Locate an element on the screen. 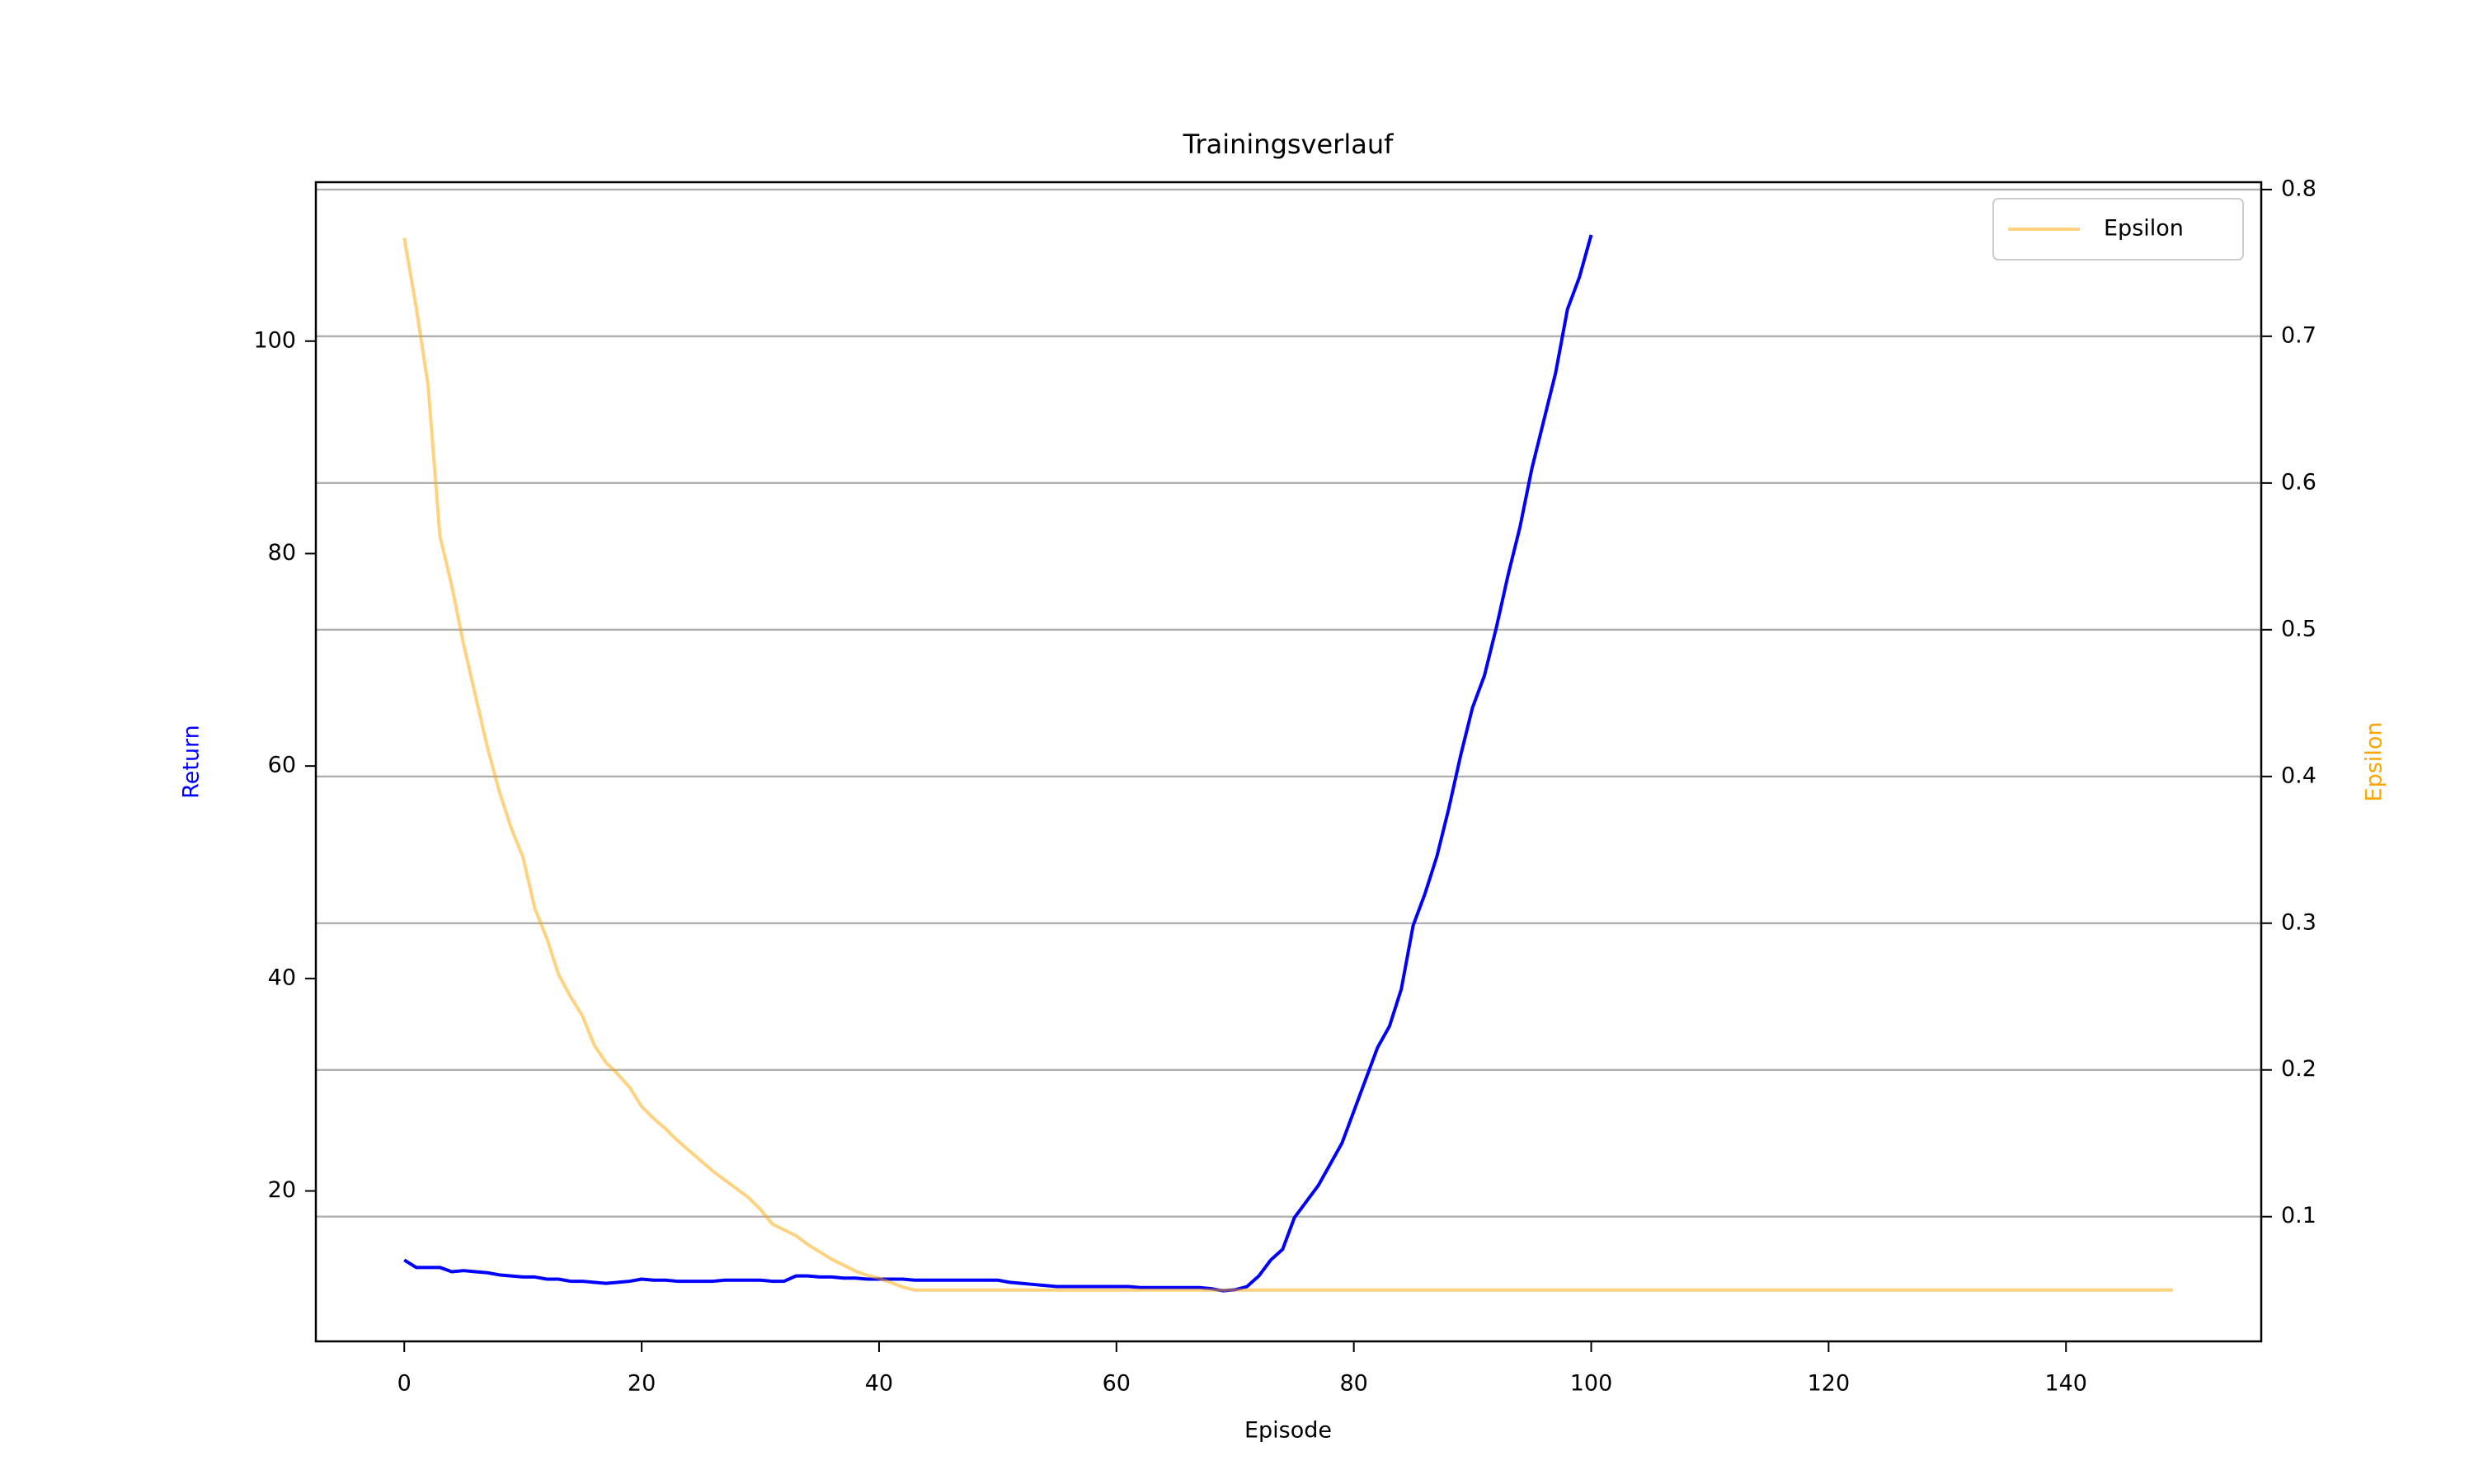  y-tick-label: 20 is located at coordinates (282, 1190).